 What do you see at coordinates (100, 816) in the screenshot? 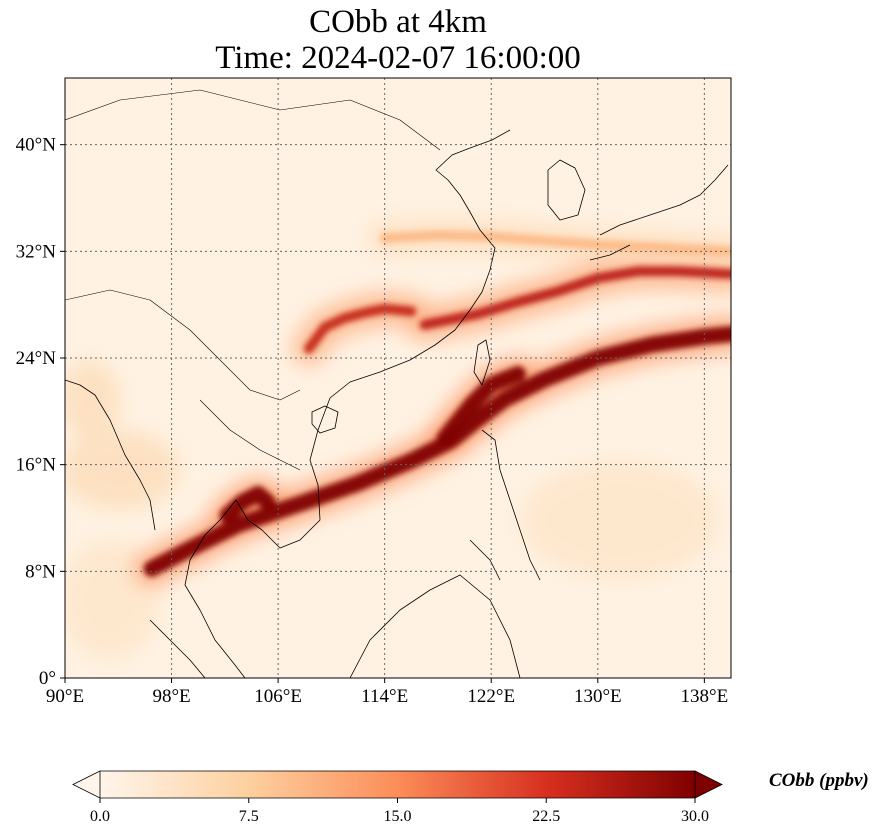
I see `colorbar-tick-label: 0.0` at bounding box center [100, 816].